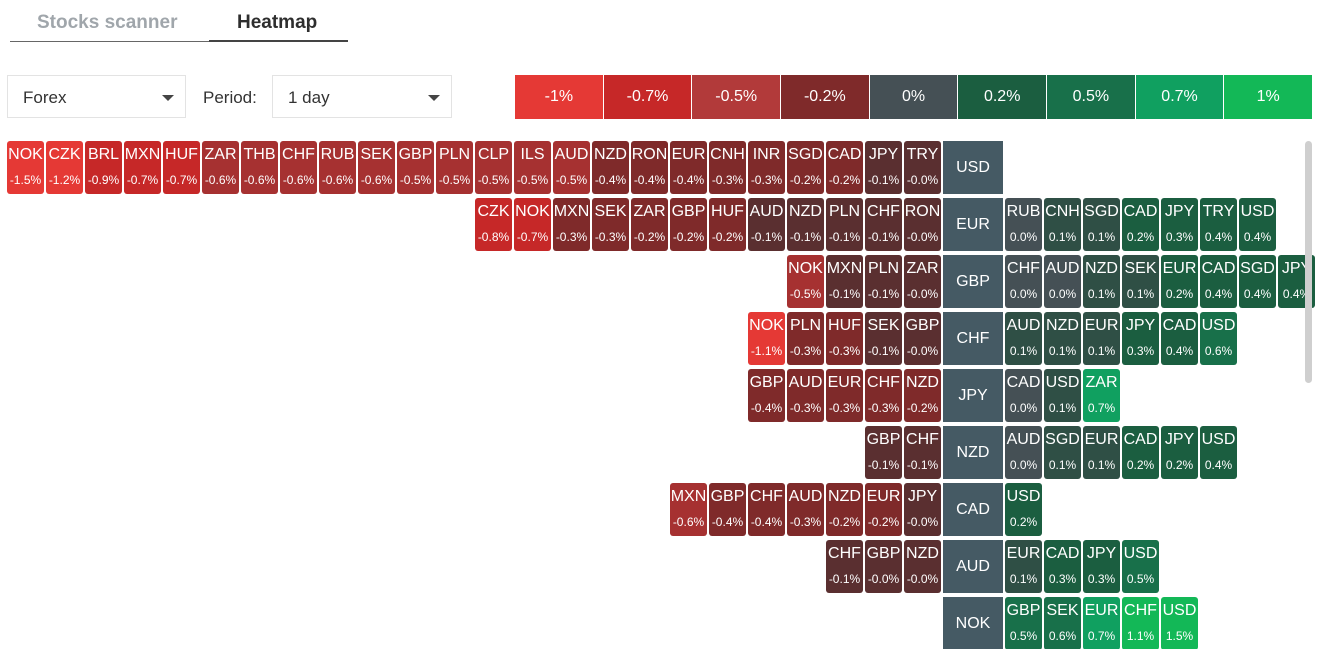 The image size is (1318, 649). I want to click on heatmap-tile: CHF -0.3%, so click(883, 395).